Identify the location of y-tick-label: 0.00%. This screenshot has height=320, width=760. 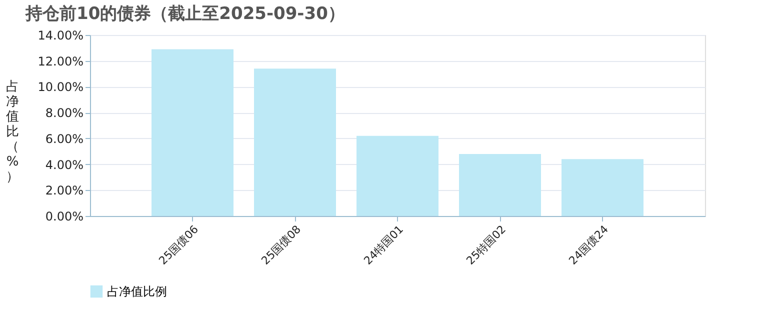
(64, 217).